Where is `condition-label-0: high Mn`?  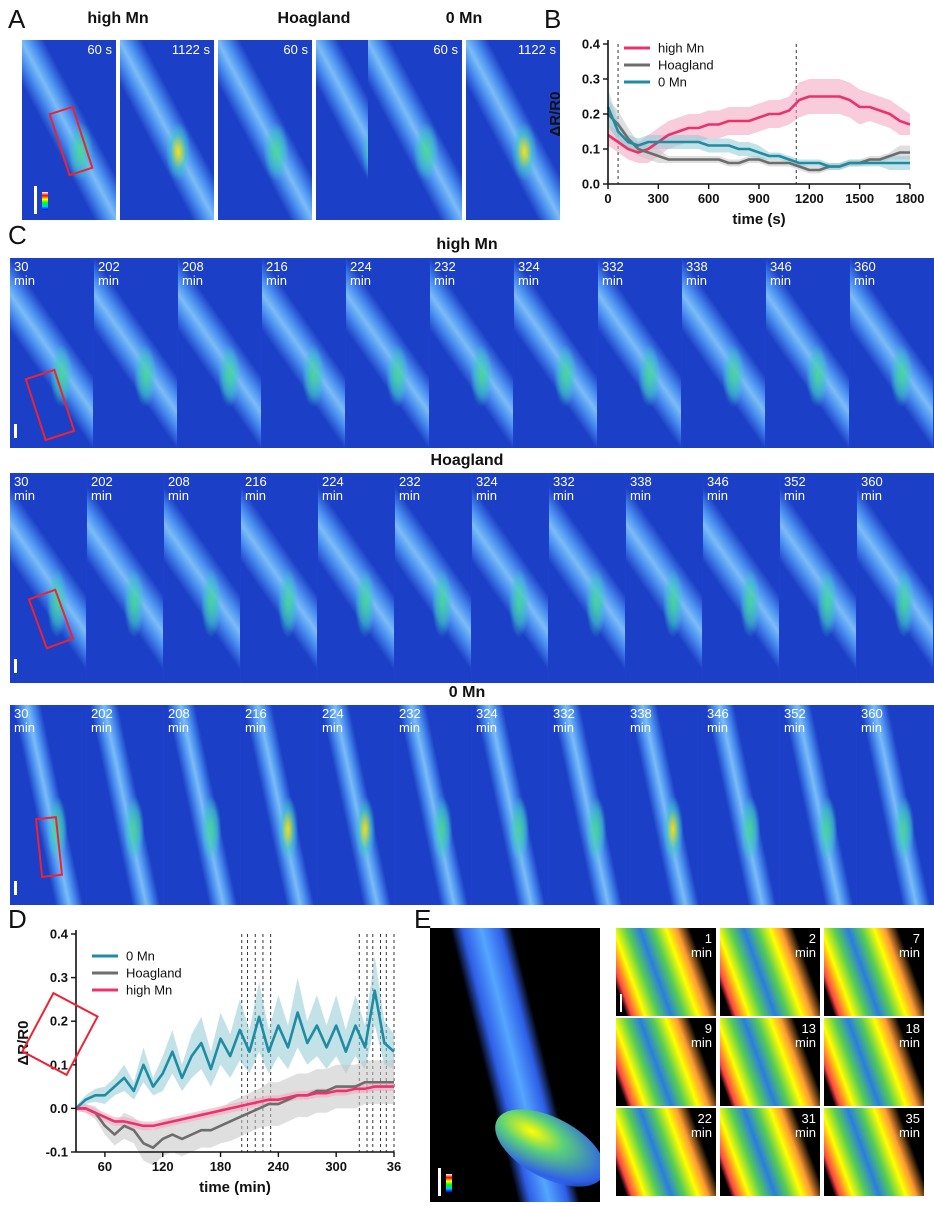
condition-label-0: high Mn is located at coordinates (118, 18).